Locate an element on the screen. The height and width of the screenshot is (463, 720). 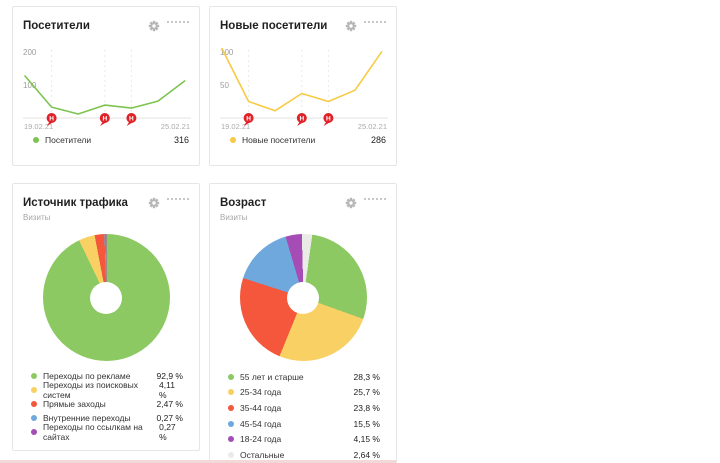
widget-header: Новые посетители is located at coordinates (303, 26).